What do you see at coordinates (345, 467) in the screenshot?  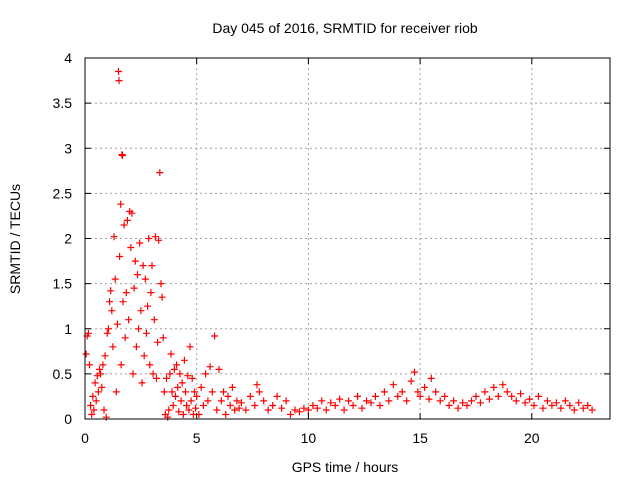 I see `x-axis-label: GPS time / hours` at bounding box center [345, 467].